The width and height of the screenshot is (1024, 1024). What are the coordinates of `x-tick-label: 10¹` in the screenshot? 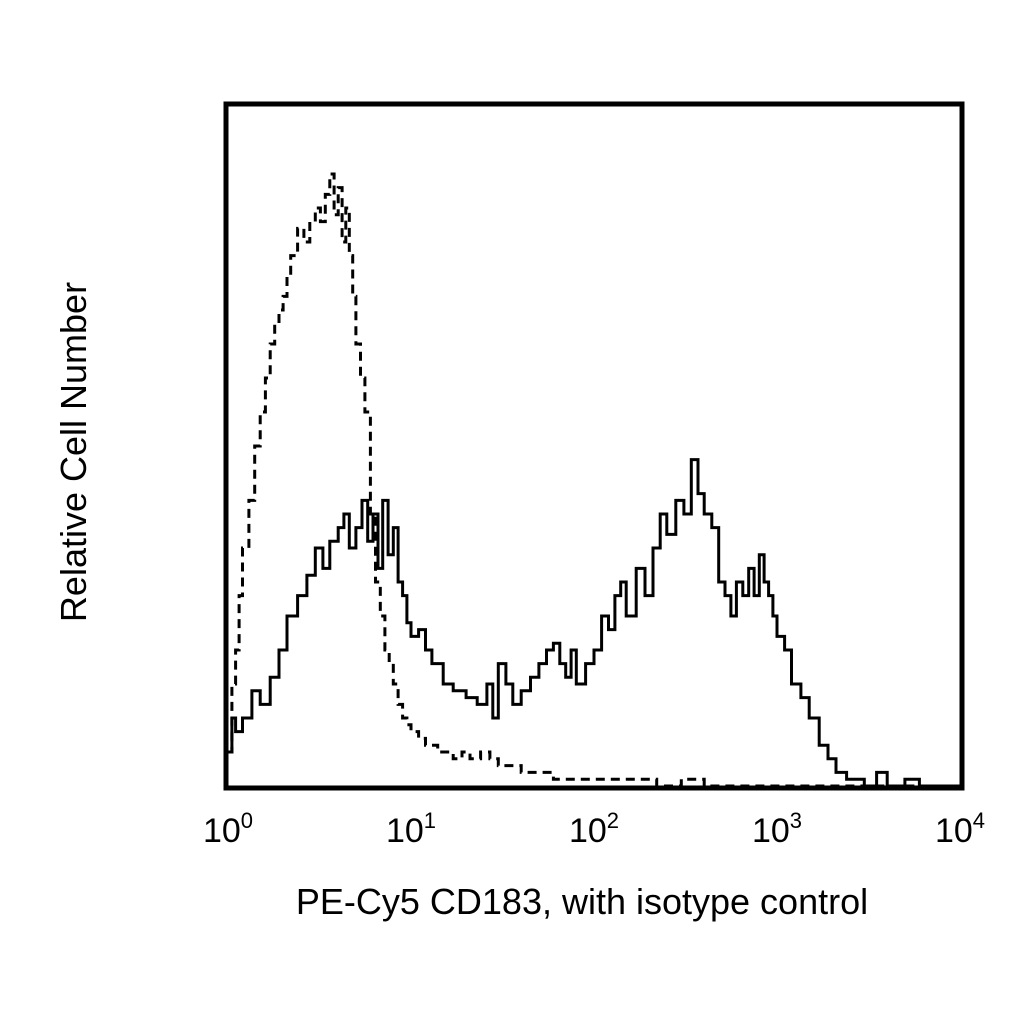 It's located at (411, 829).